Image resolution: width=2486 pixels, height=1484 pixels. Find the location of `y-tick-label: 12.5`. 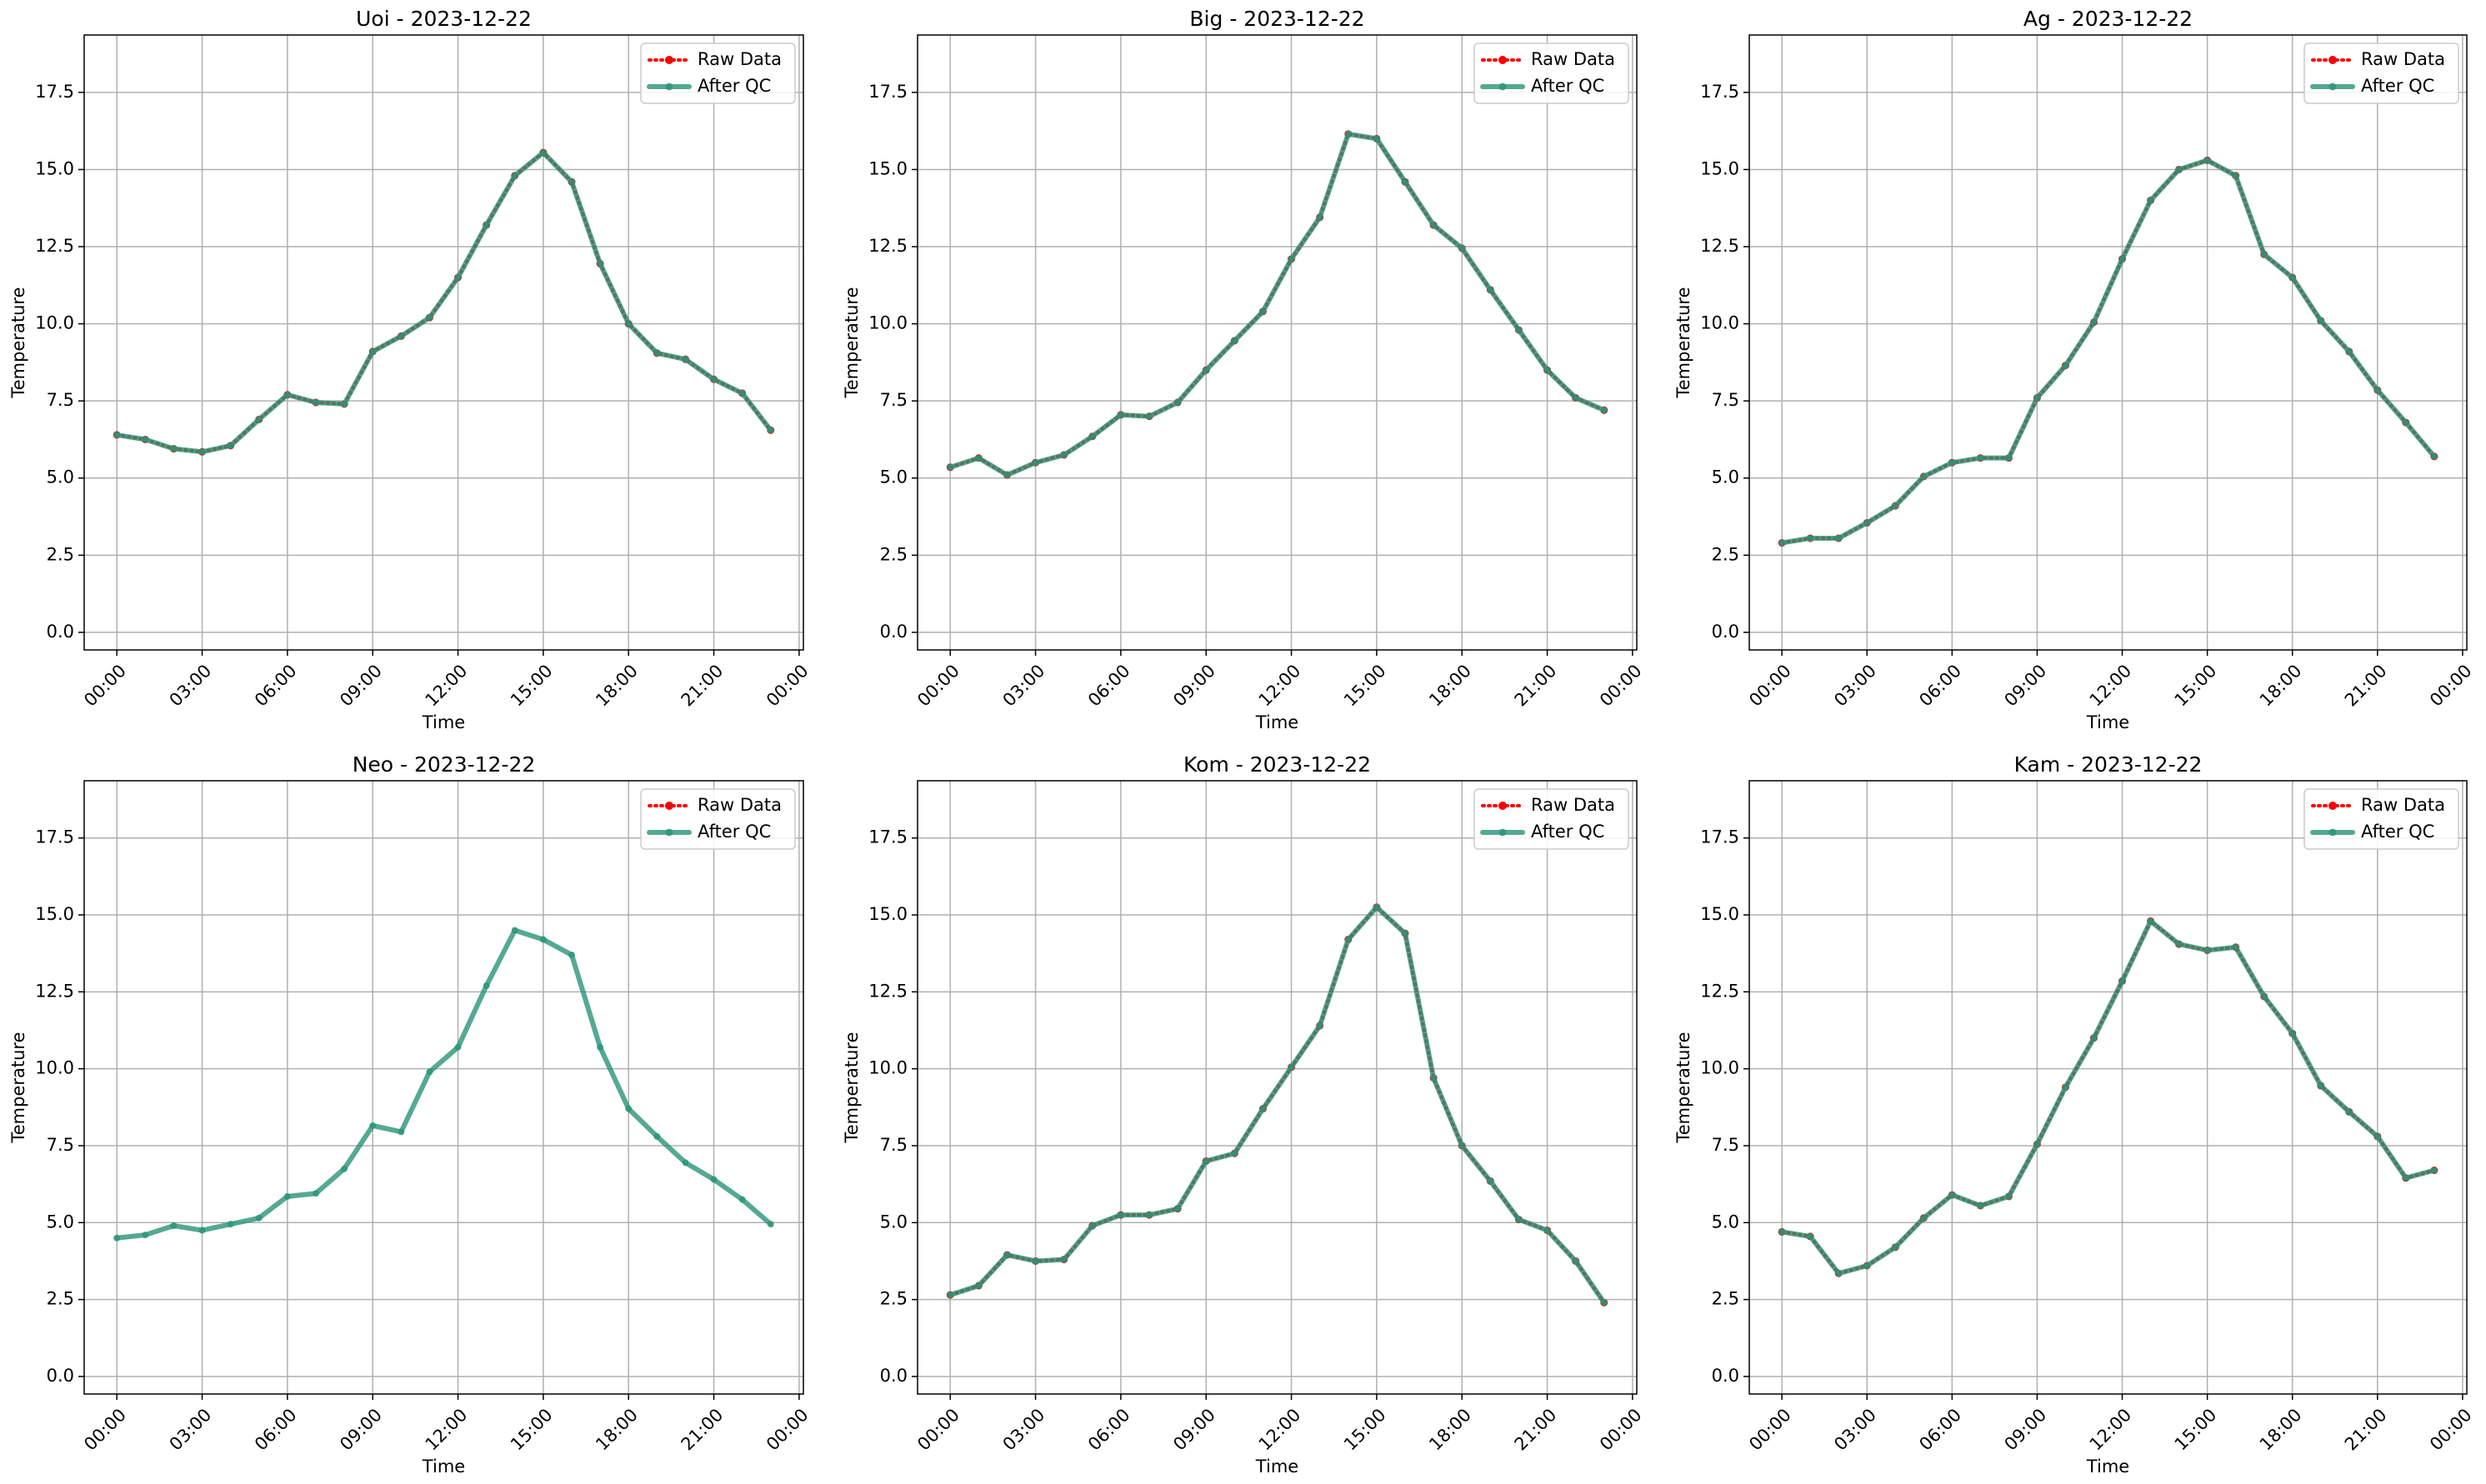

y-tick-label: 12.5 is located at coordinates (888, 246).